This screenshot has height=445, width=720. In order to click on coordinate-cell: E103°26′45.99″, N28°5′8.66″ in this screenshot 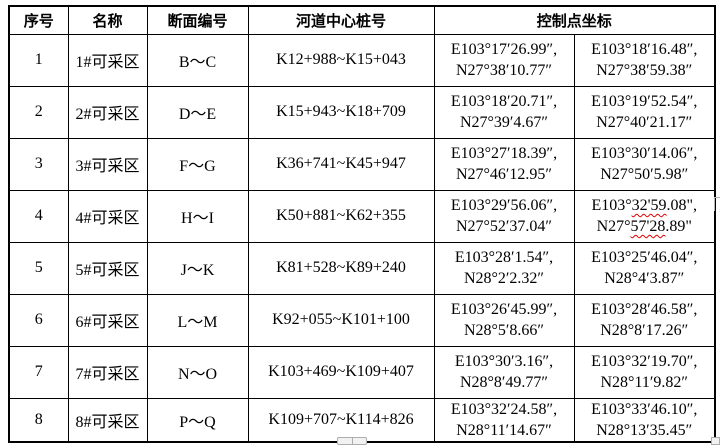, I will do `click(504, 320)`.